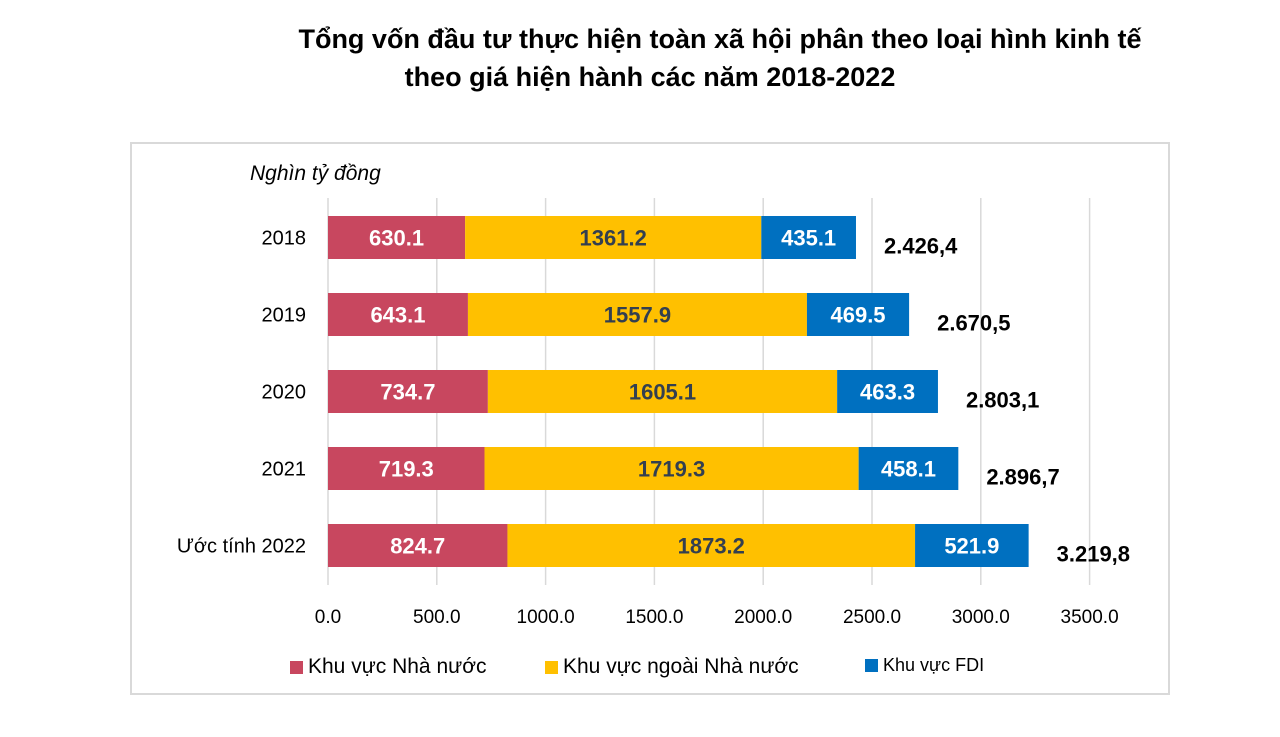 The width and height of the screenshot is (1280, 737). I want to click on total-label: 2.896,7, so click(1022, 477).